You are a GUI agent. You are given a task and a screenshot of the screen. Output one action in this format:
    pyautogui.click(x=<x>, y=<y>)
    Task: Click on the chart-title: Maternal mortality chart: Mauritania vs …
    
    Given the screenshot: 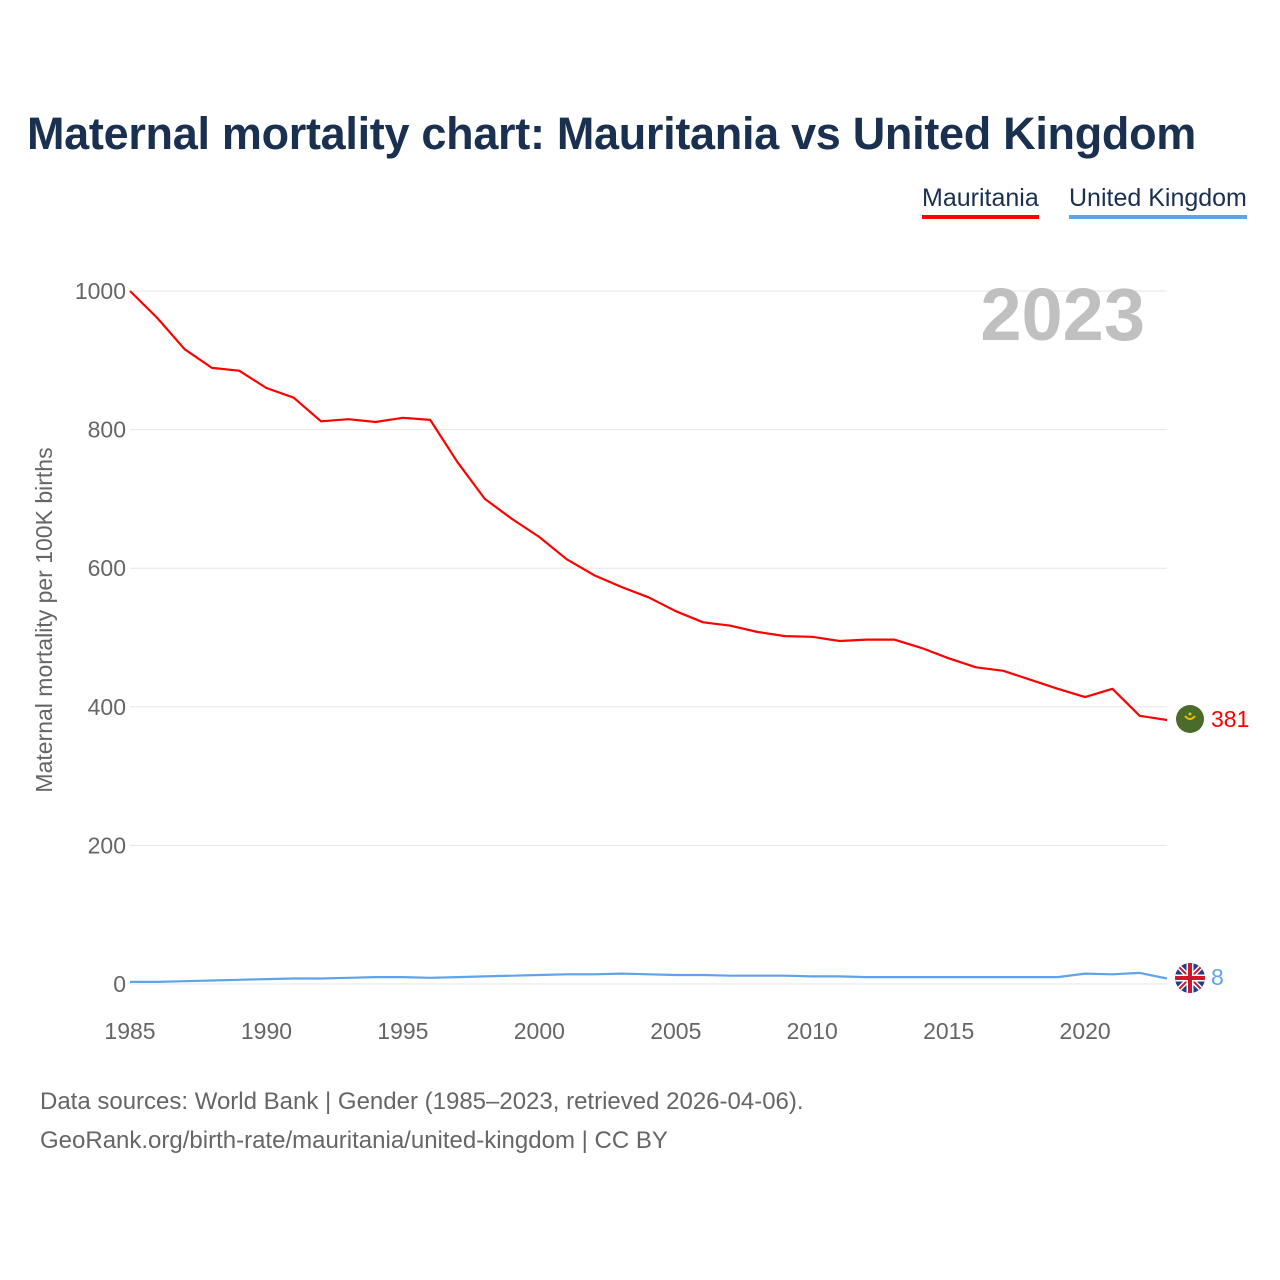 What is the action you would take?
    pyautogui.click(x=611, y=133)
    